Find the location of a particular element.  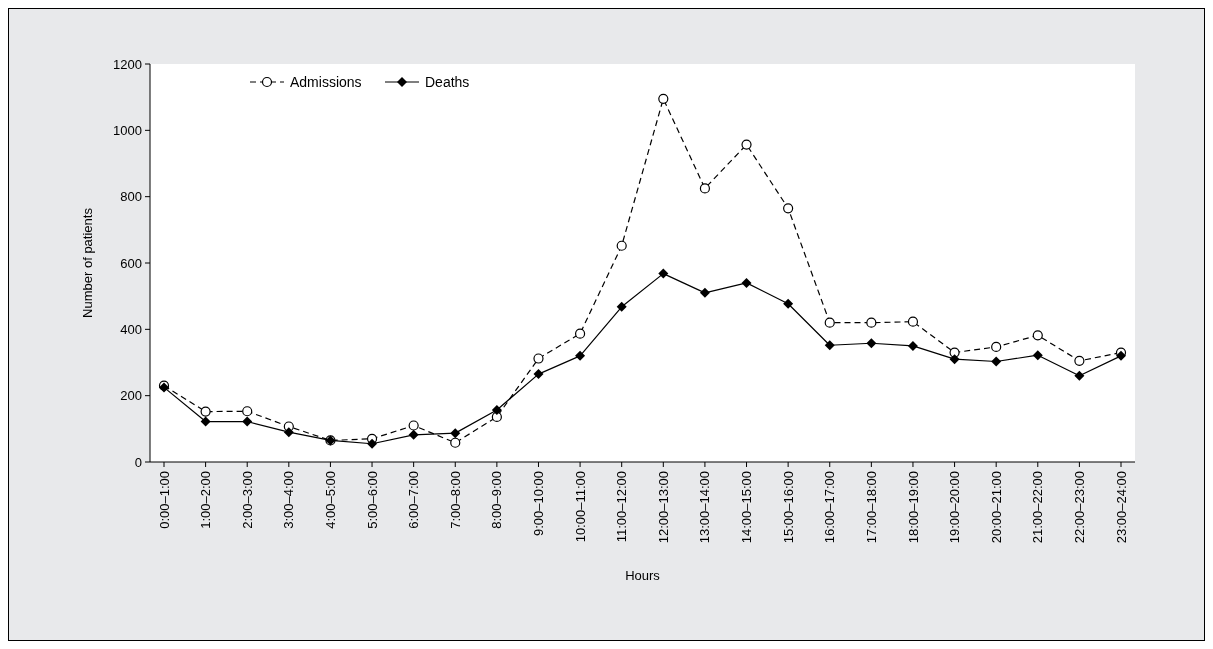

x-tick-label: 4:00–5:00 is located at coordinates (330, 500).